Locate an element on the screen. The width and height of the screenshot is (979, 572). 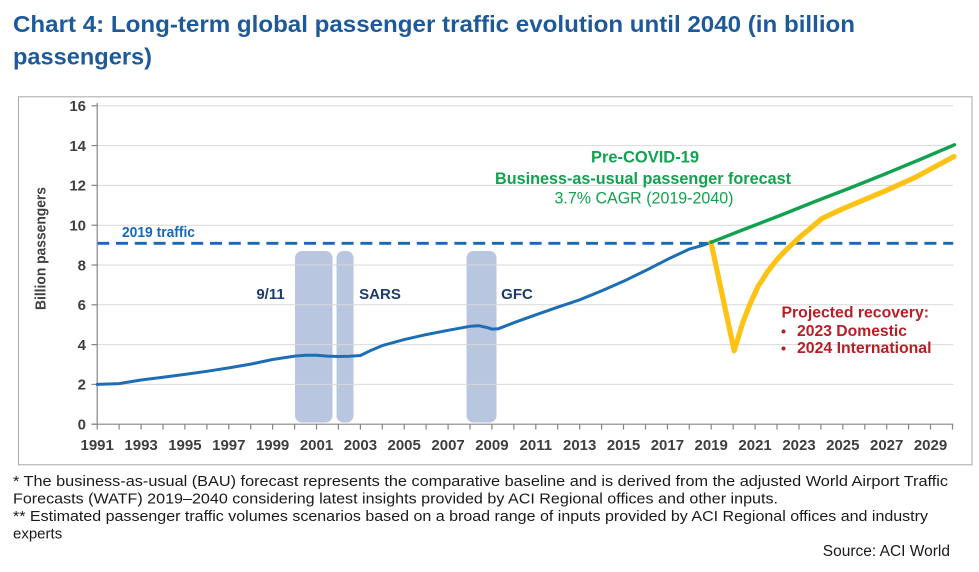
svg-text: 1999 is located at coordinates (272, 445).